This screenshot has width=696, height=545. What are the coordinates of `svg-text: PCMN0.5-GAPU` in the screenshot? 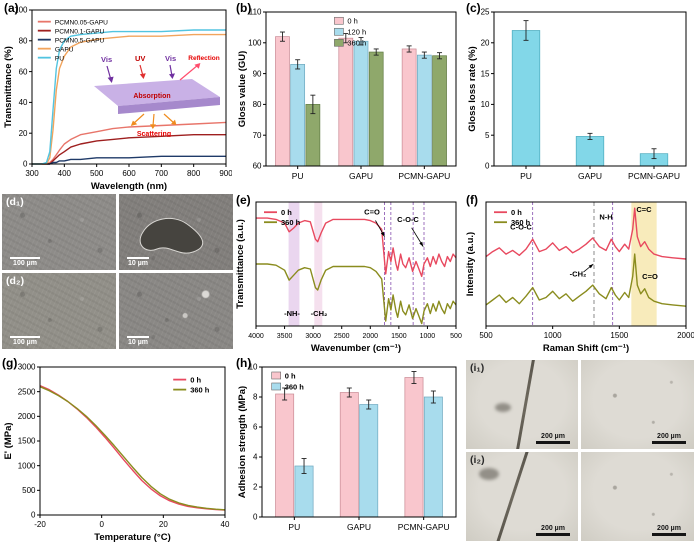 It's located at (80, 41).